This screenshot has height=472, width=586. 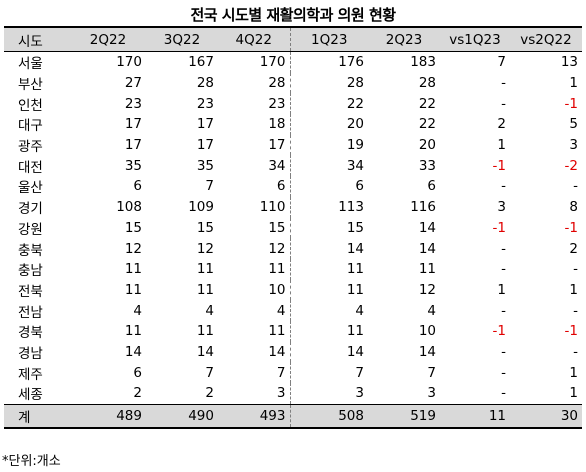 I want to click on region-cell: 부산, so click(x=30, y=85).